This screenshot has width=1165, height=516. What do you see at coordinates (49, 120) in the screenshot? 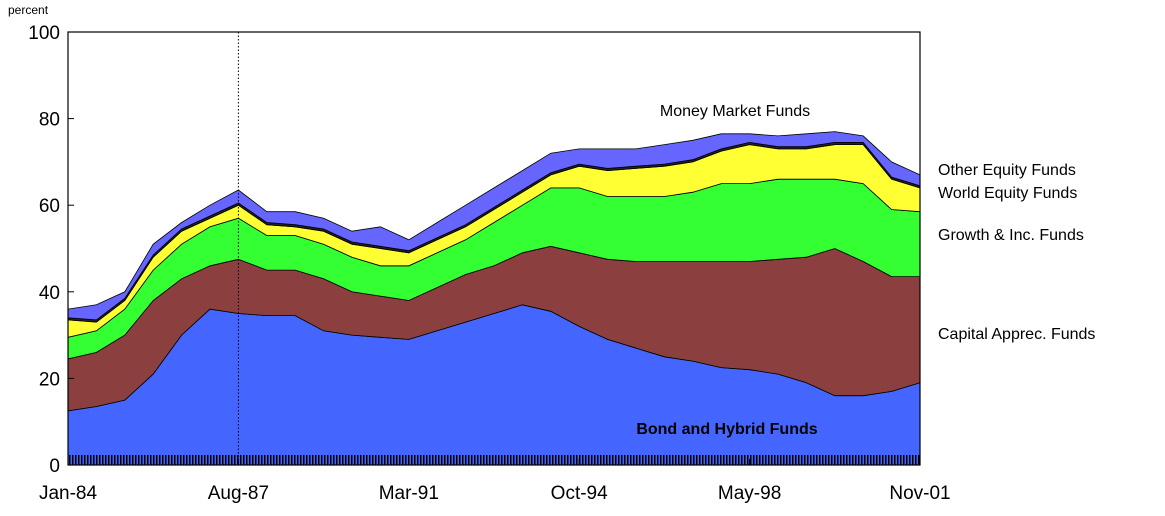
I see `y-tick-label: 80` at bounding box center [49, 120].